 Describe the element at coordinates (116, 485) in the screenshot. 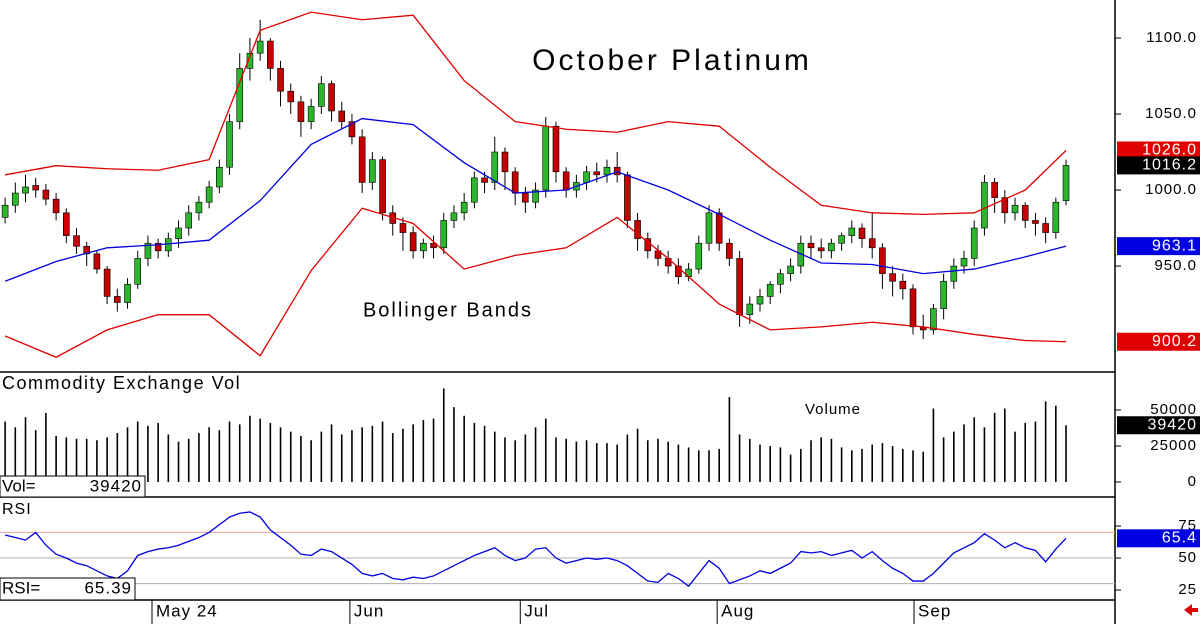

I see `readout-value: 39420` at that location.